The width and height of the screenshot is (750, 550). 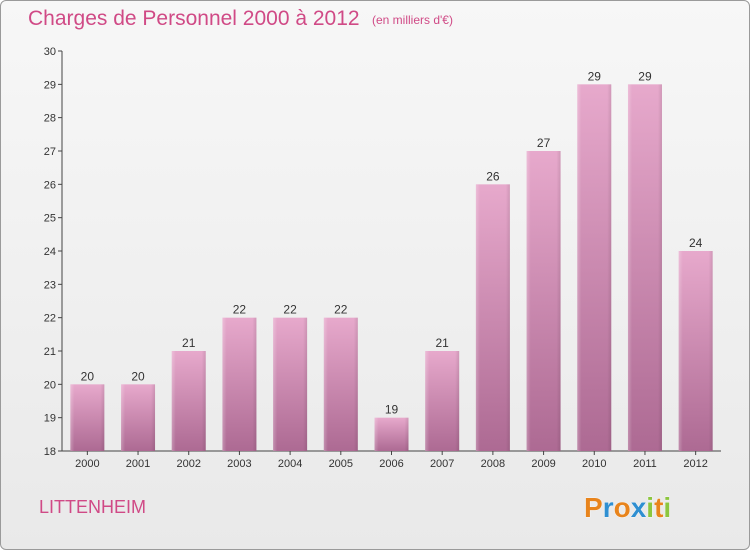 What do you see at coordinates (50, 185) in the screenshot?
I see `y-tick-label: 26` at bounding box center [50, 185].